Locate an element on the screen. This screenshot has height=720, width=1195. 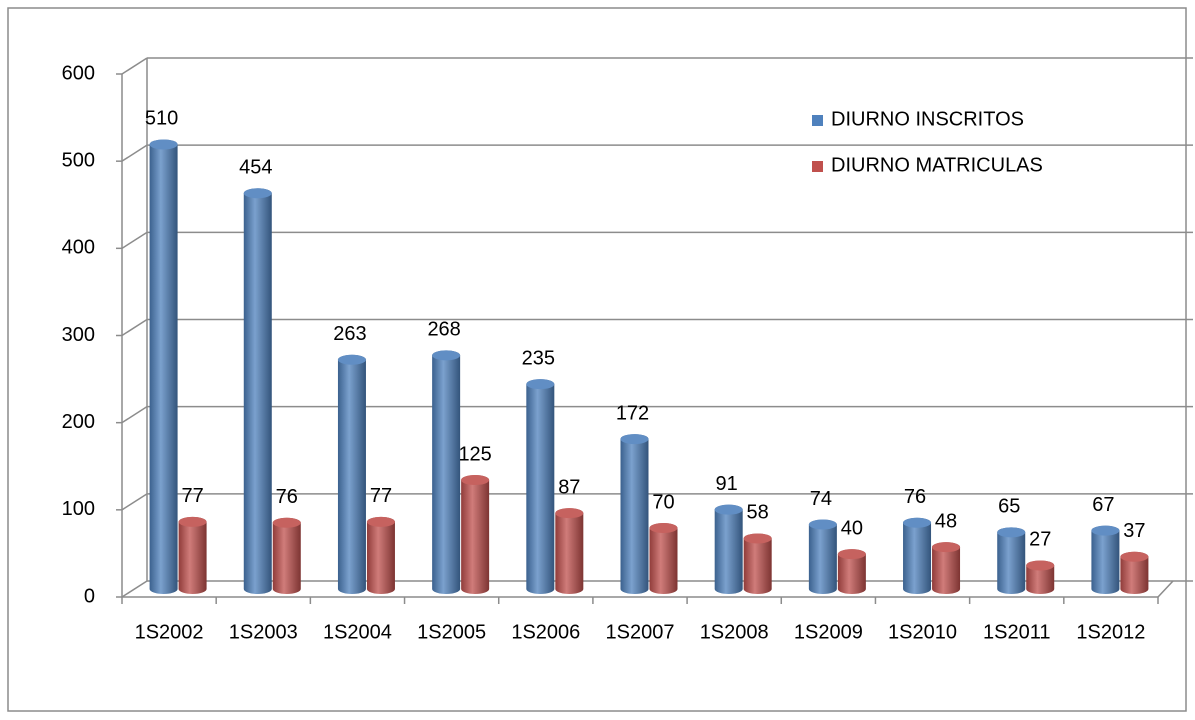
value-label: 27 is located at coordinates (1040, 540).